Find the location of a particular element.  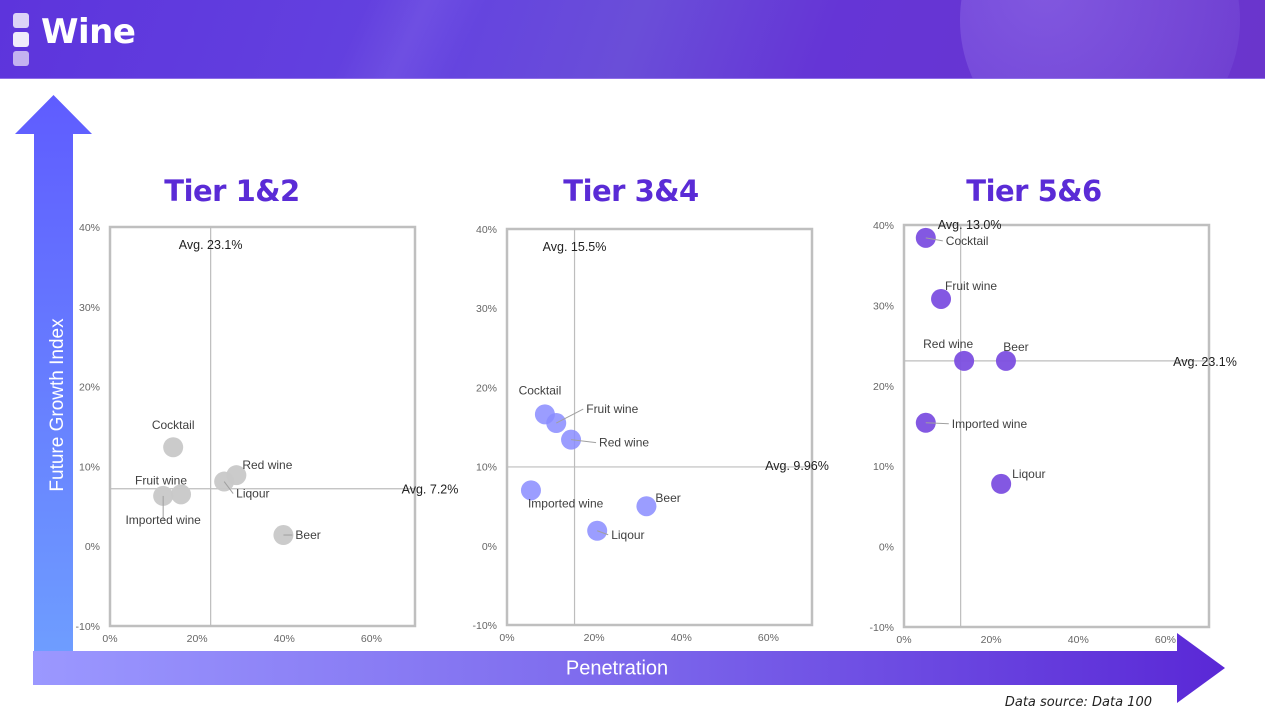

y-axis-arrow-icon is located at coordinates (53, 373).